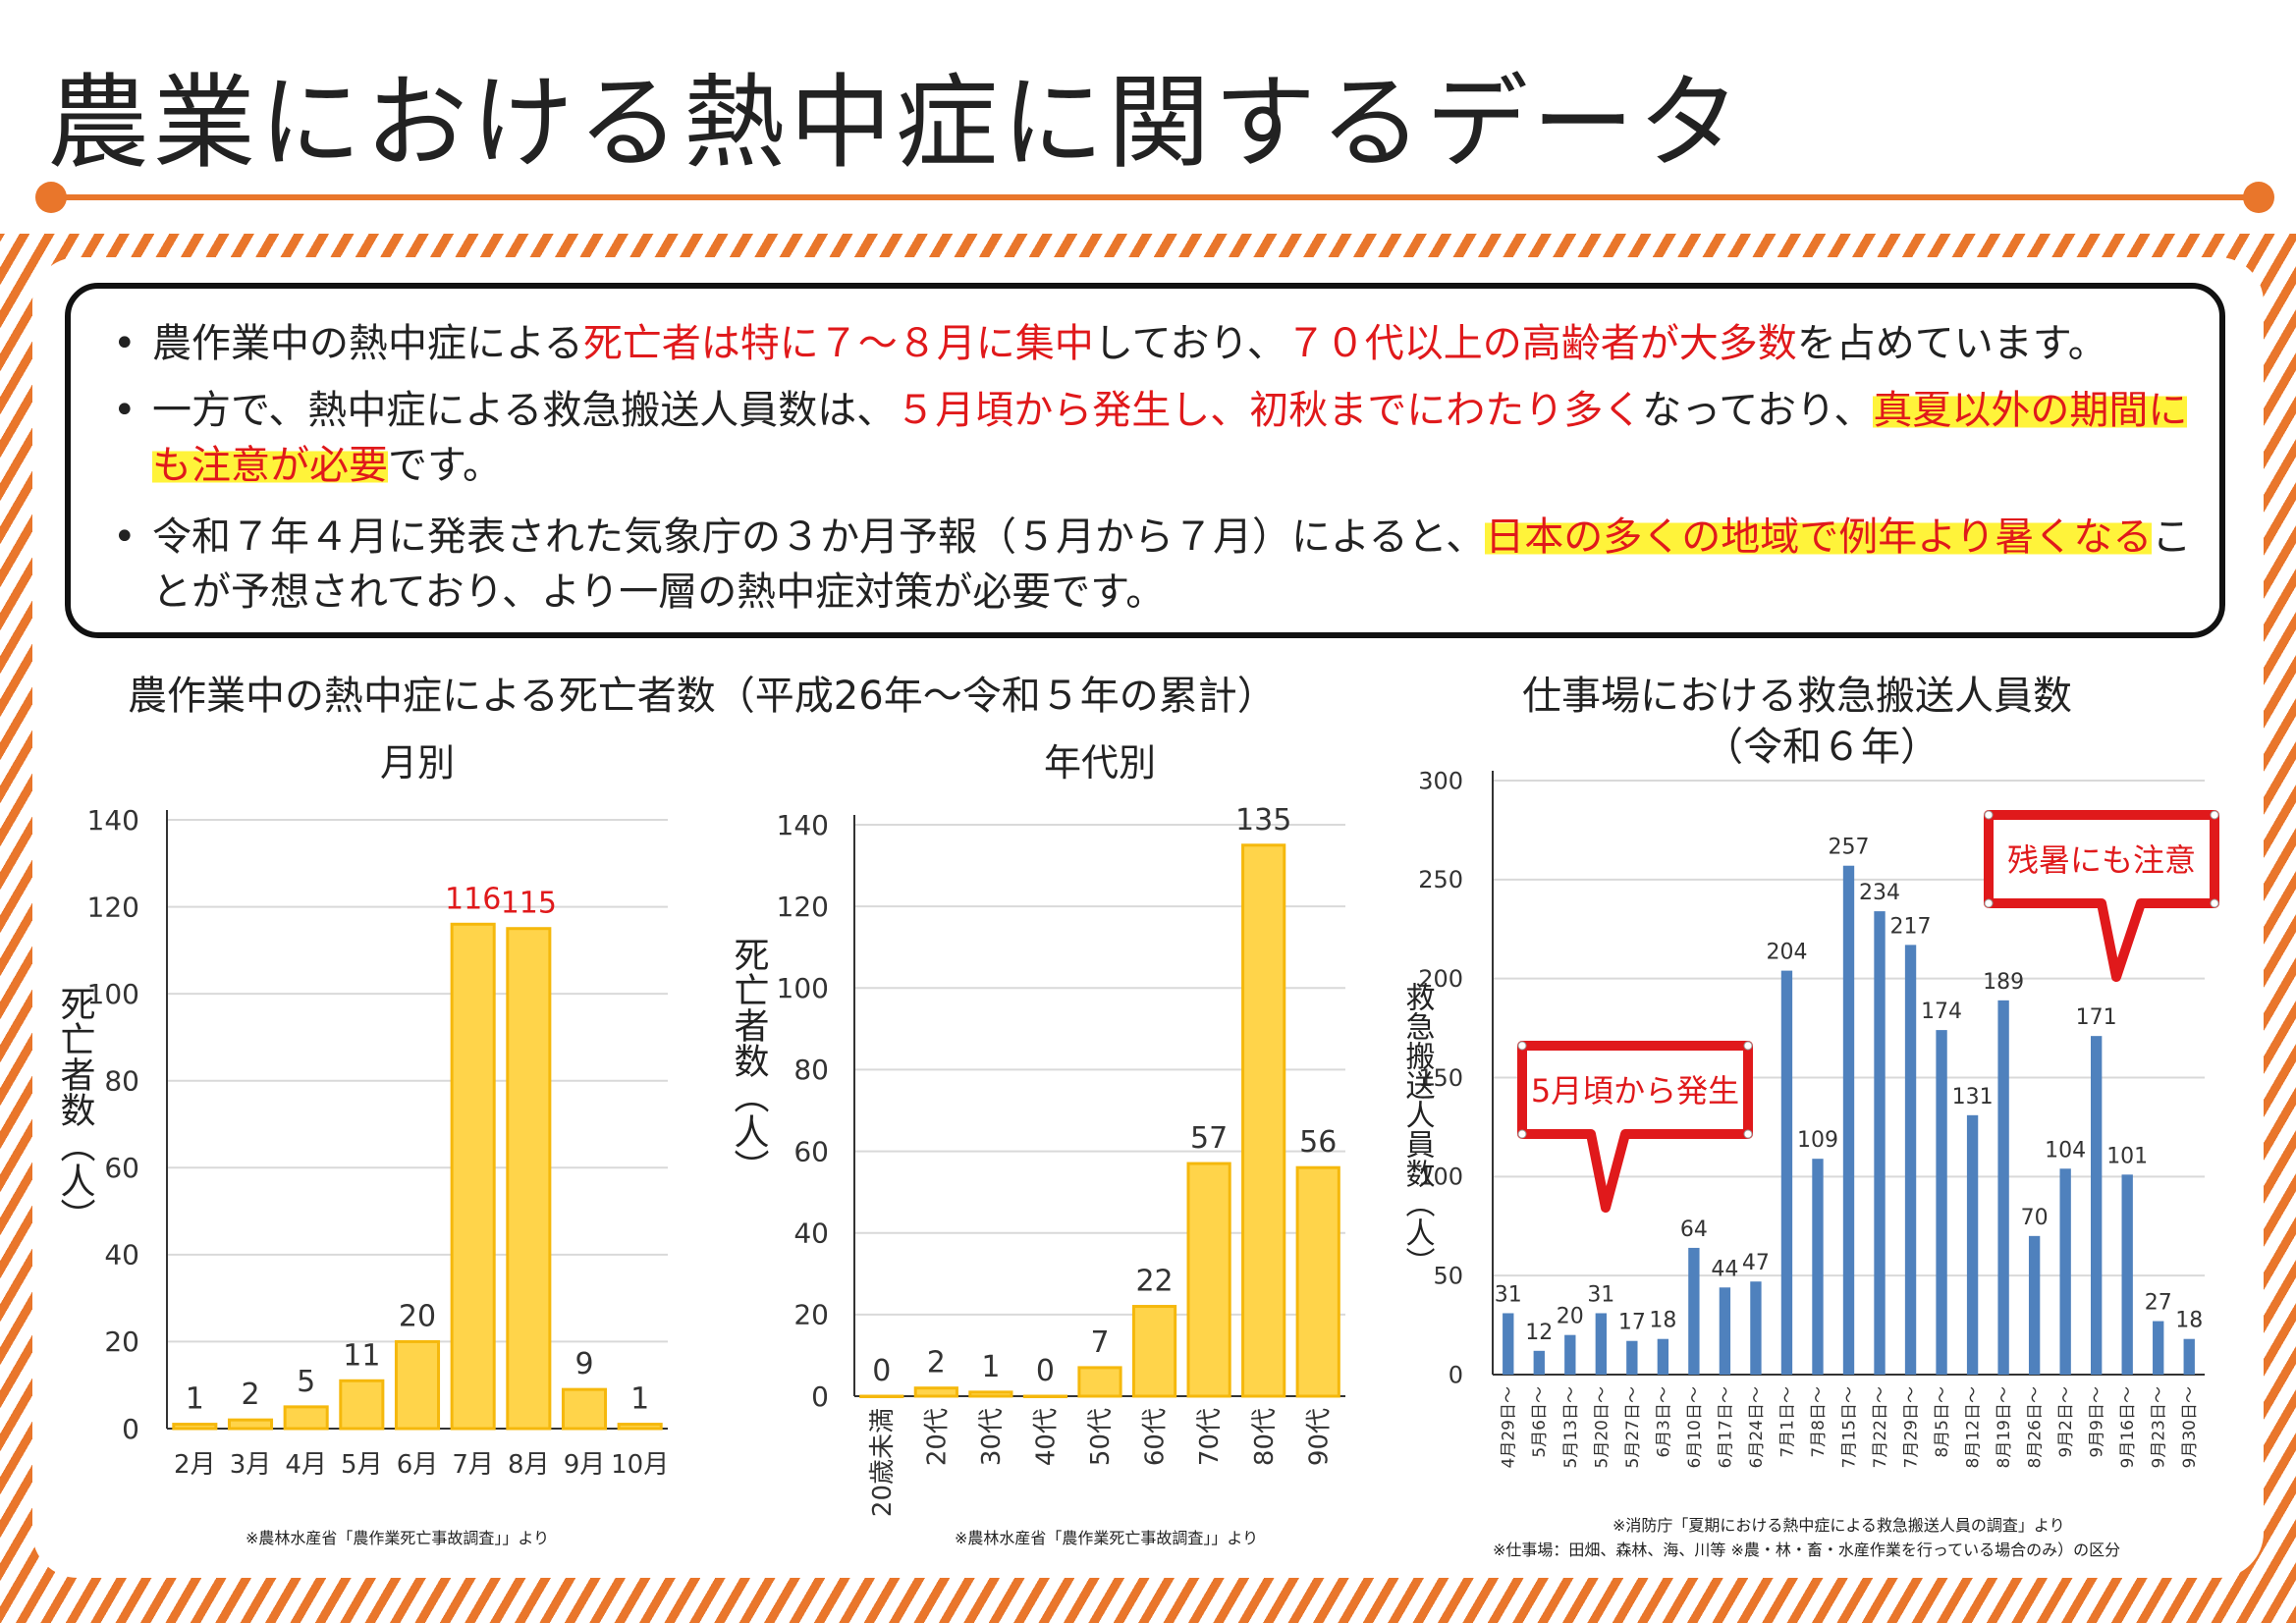 The height and width of the screenshot is (1623, 2296). Describe the element at coordinates (1319, 1437) in the screenshot. I see `x-tick-label: 90代` at that location.